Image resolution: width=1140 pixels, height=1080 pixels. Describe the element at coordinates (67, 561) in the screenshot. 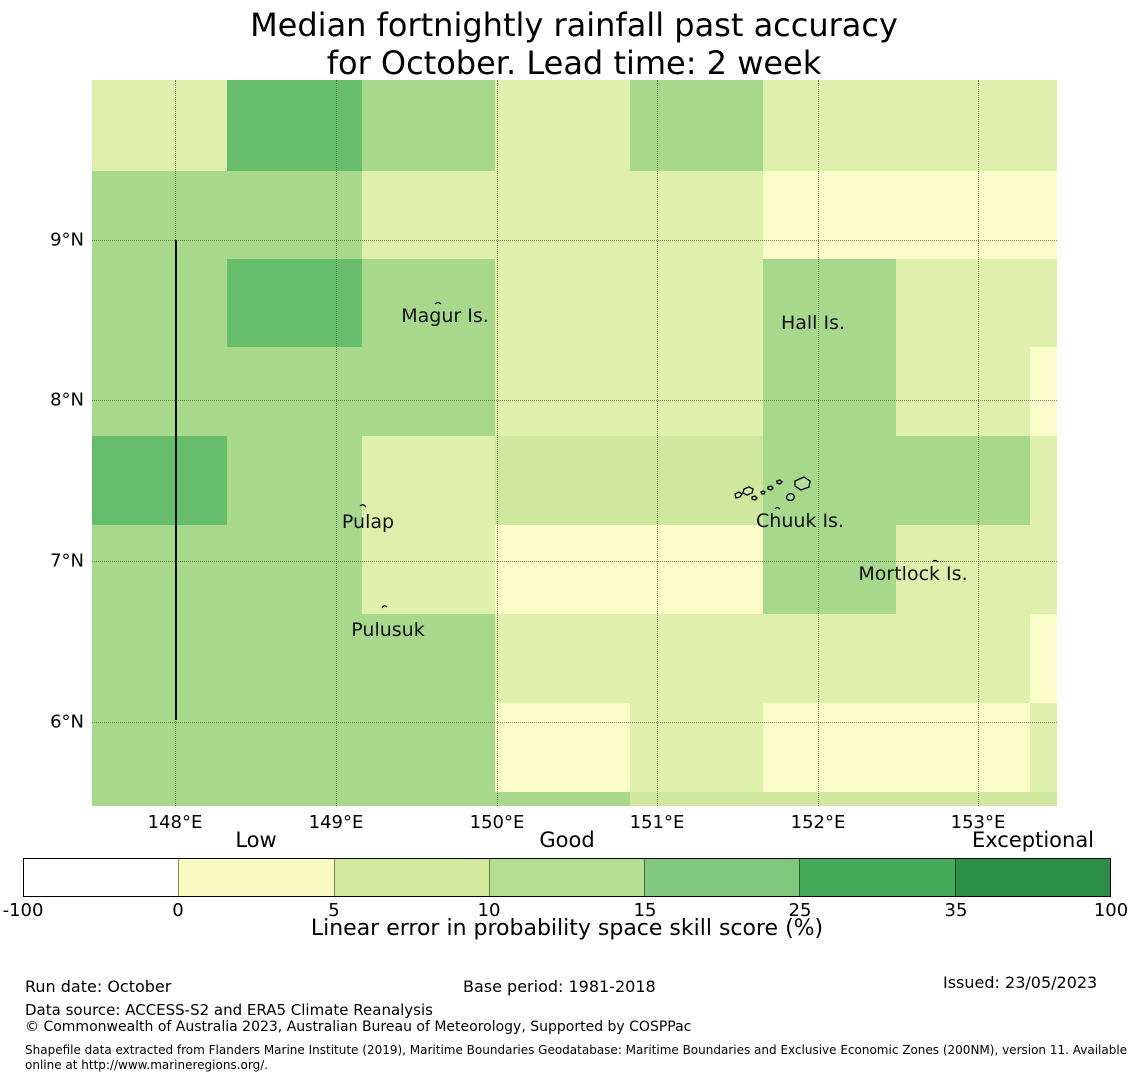

I see `y-tick-label: 7°N` at that location.